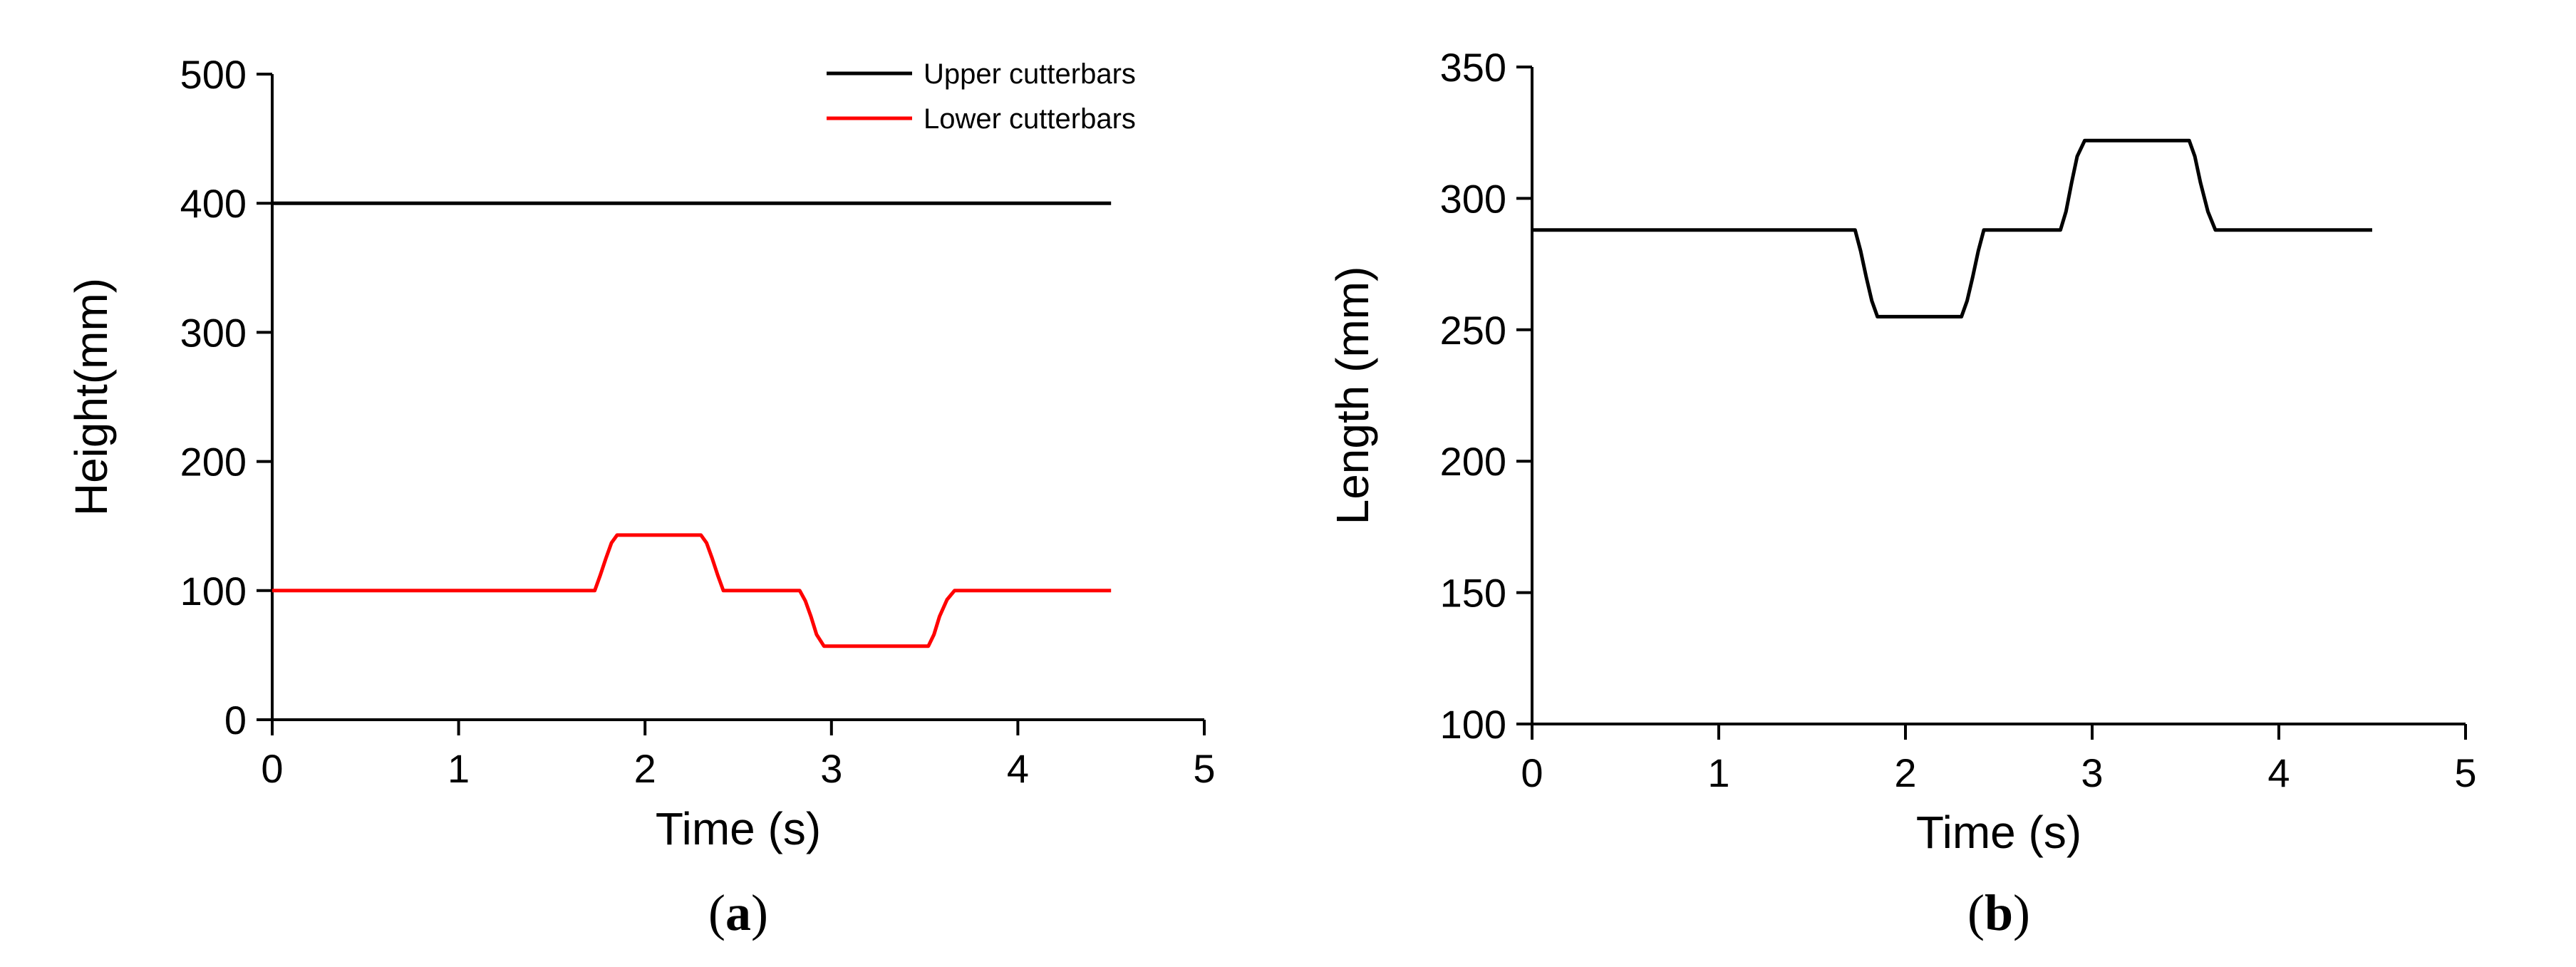  Describe the element at coordinates (1999, 913) in the screenshot. I see `panel-label: (b)` at that location.